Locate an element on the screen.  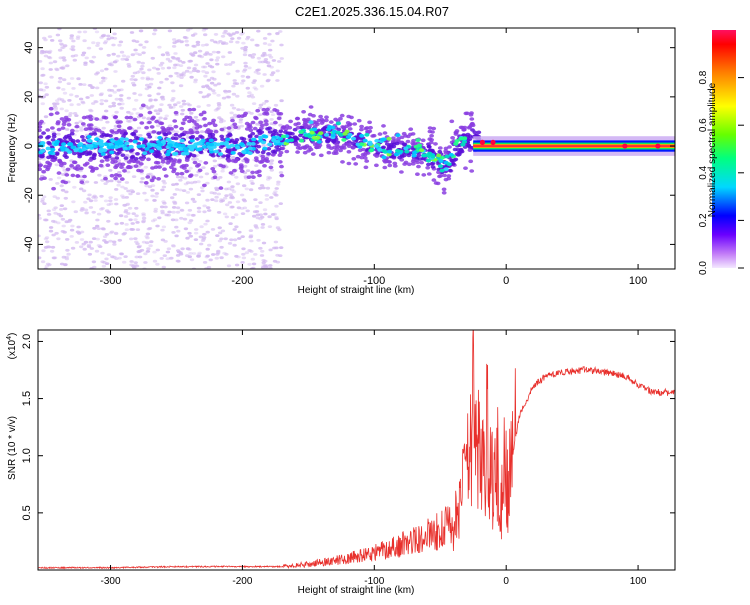
spectrogram-y-tick-label: 20 is located at coordinates (29, 97).